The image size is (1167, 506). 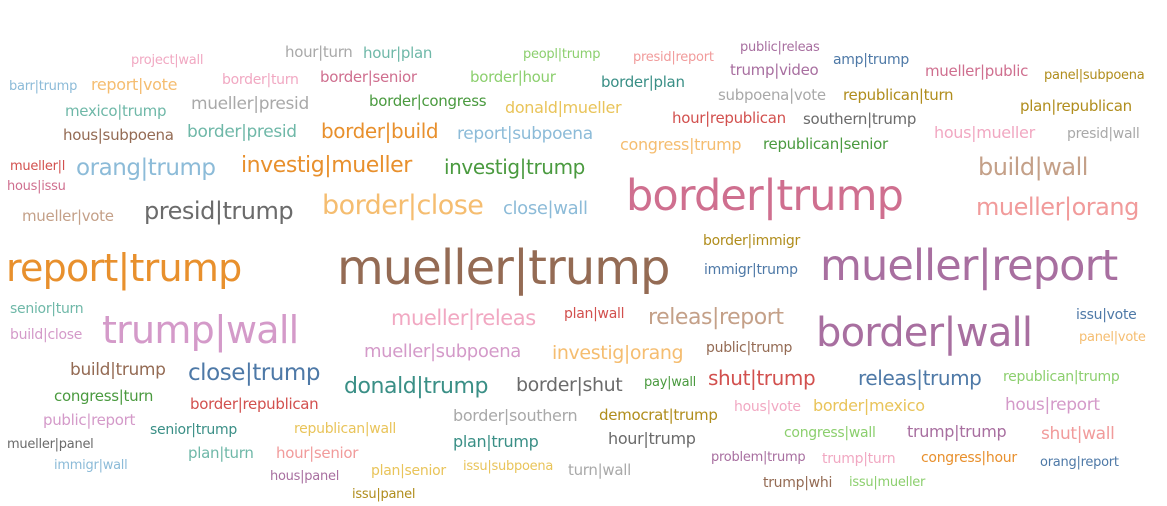 What do you see at coordinates (508, 466) in the screenshot?
I see `word-issu-subpoena: issu|subpoena` at bounding box center [508, 466].